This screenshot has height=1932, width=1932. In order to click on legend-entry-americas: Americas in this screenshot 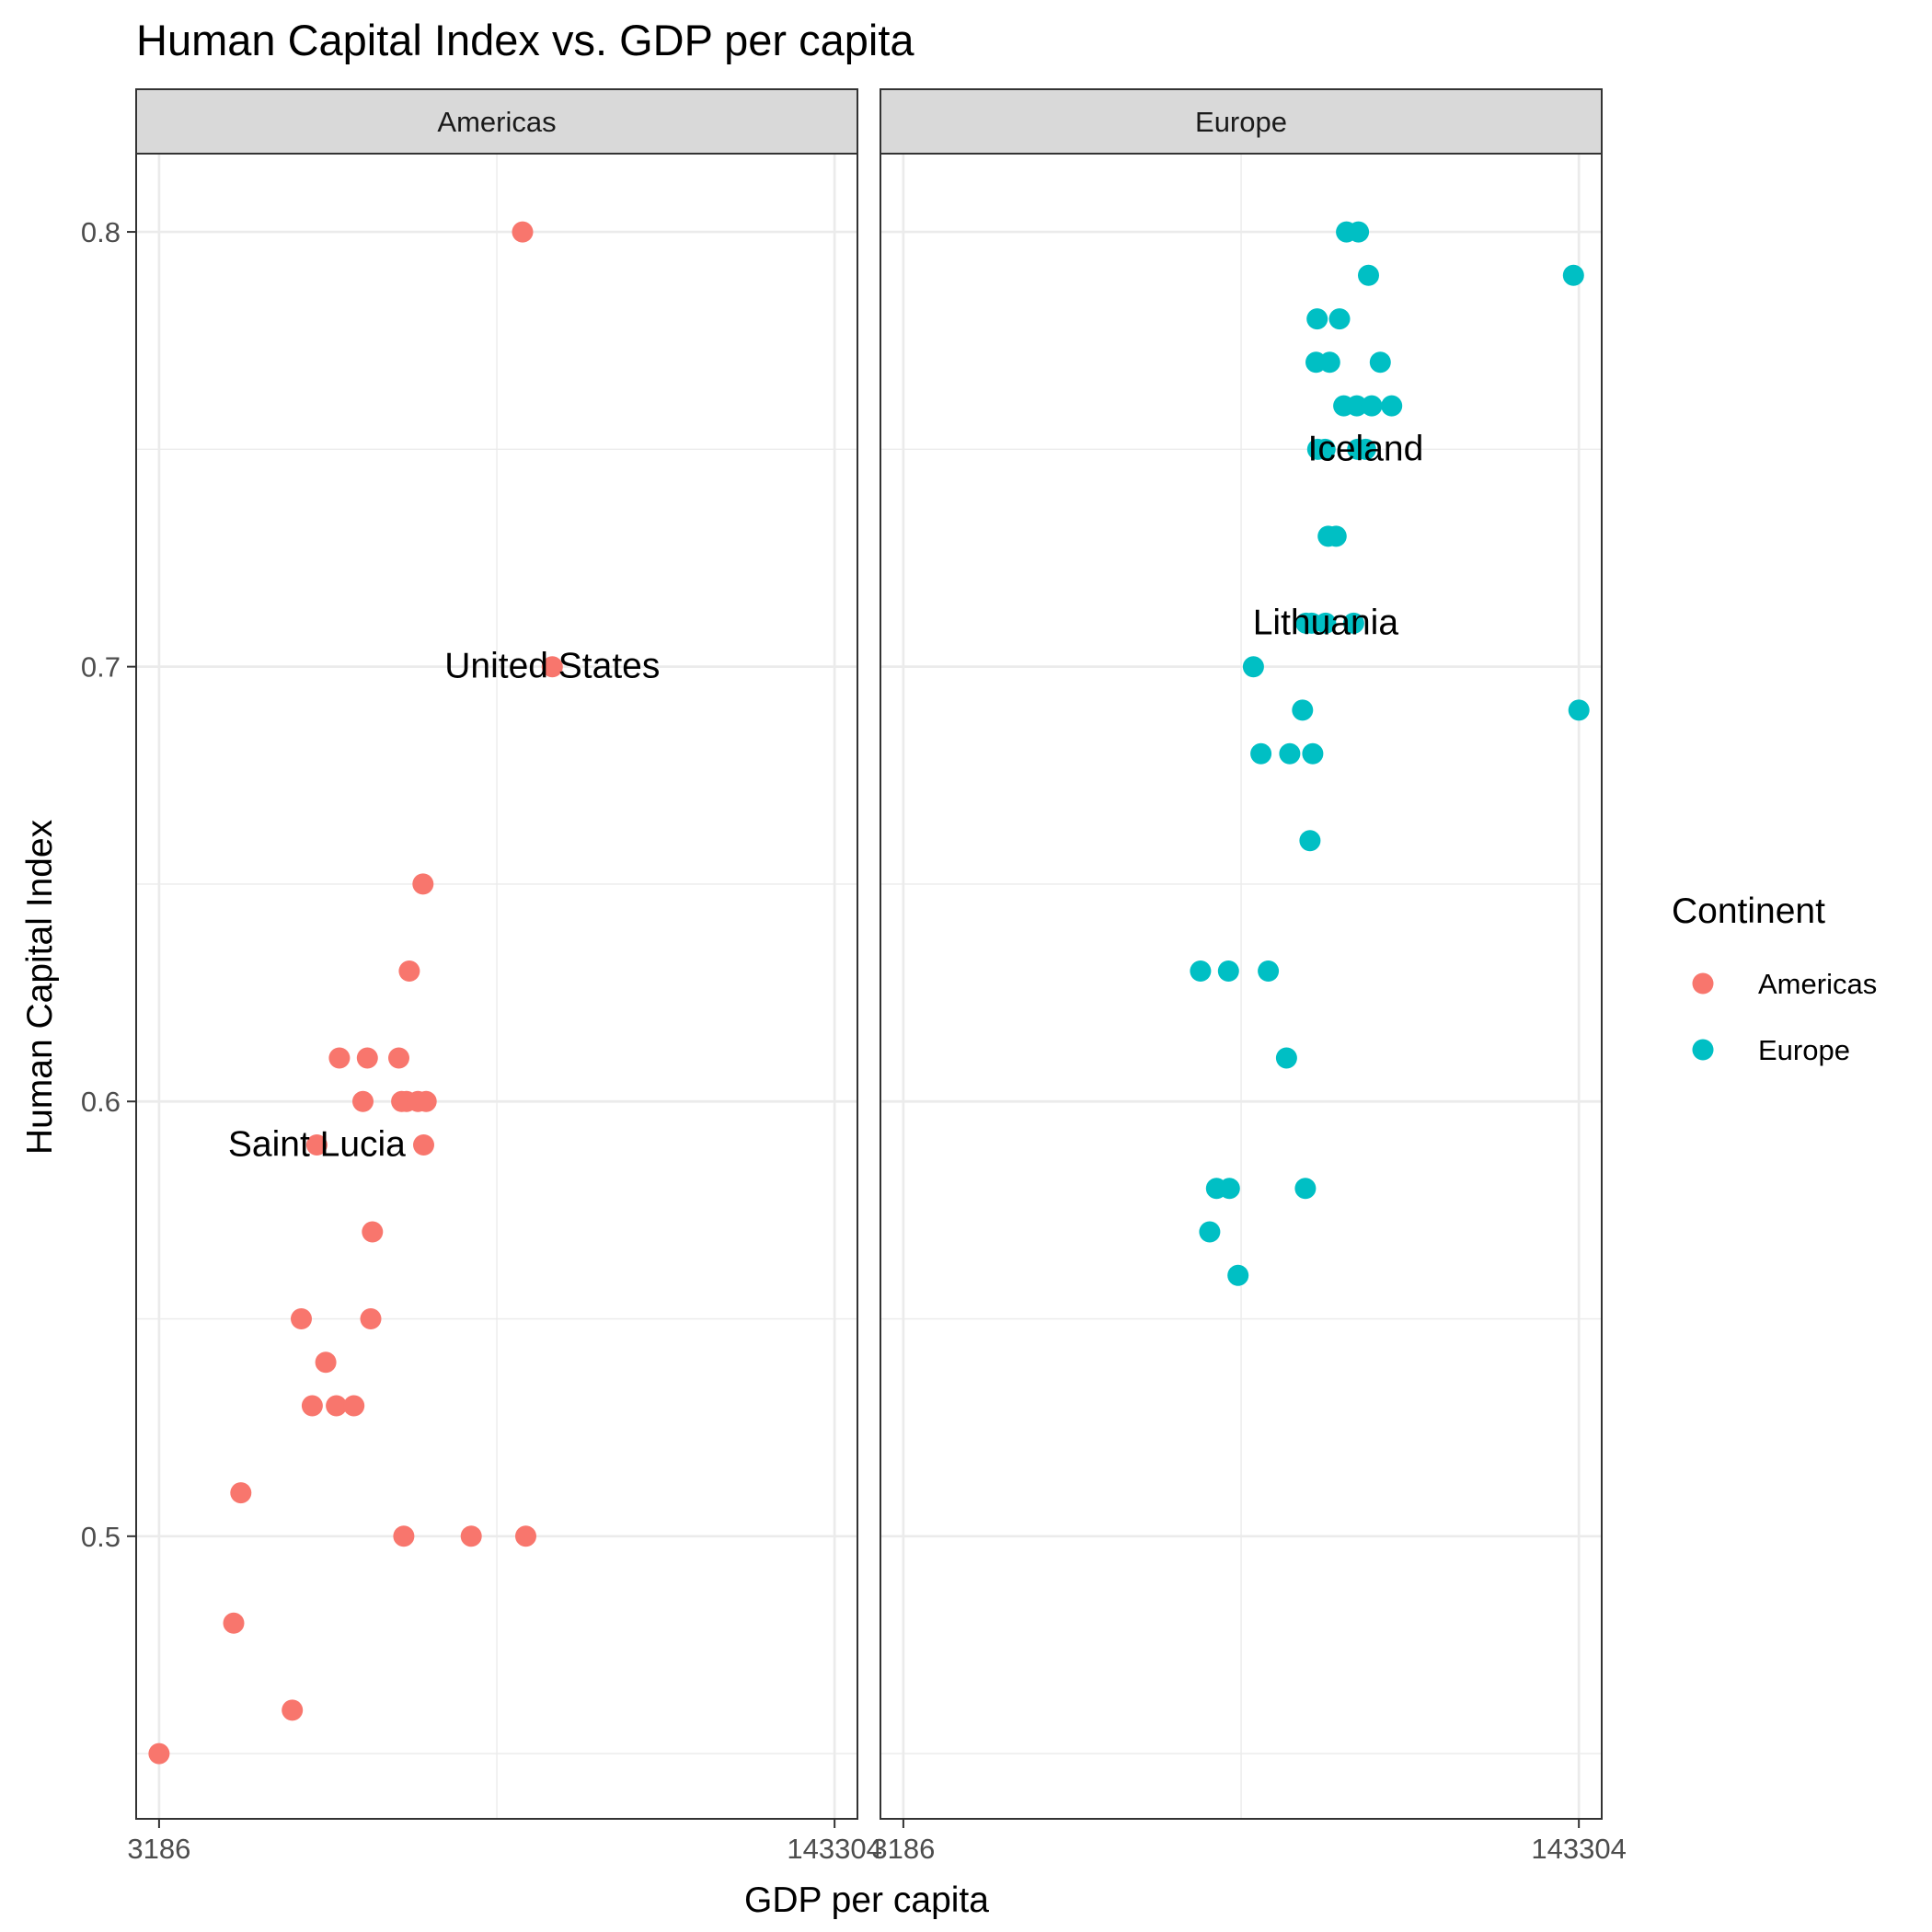, I will do `click(1784, 984)`.